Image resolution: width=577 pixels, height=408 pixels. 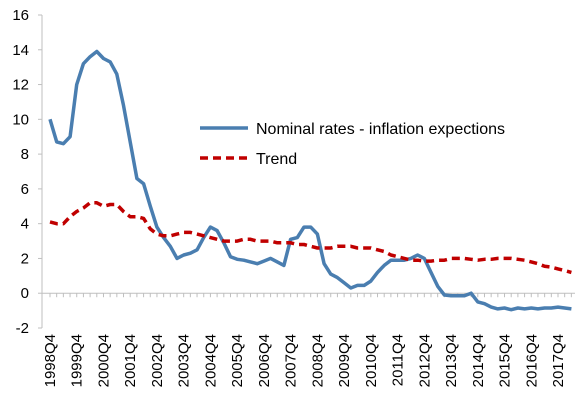 I want to click on x-tick-label: 2010Q4, so click(x=371, y=360).